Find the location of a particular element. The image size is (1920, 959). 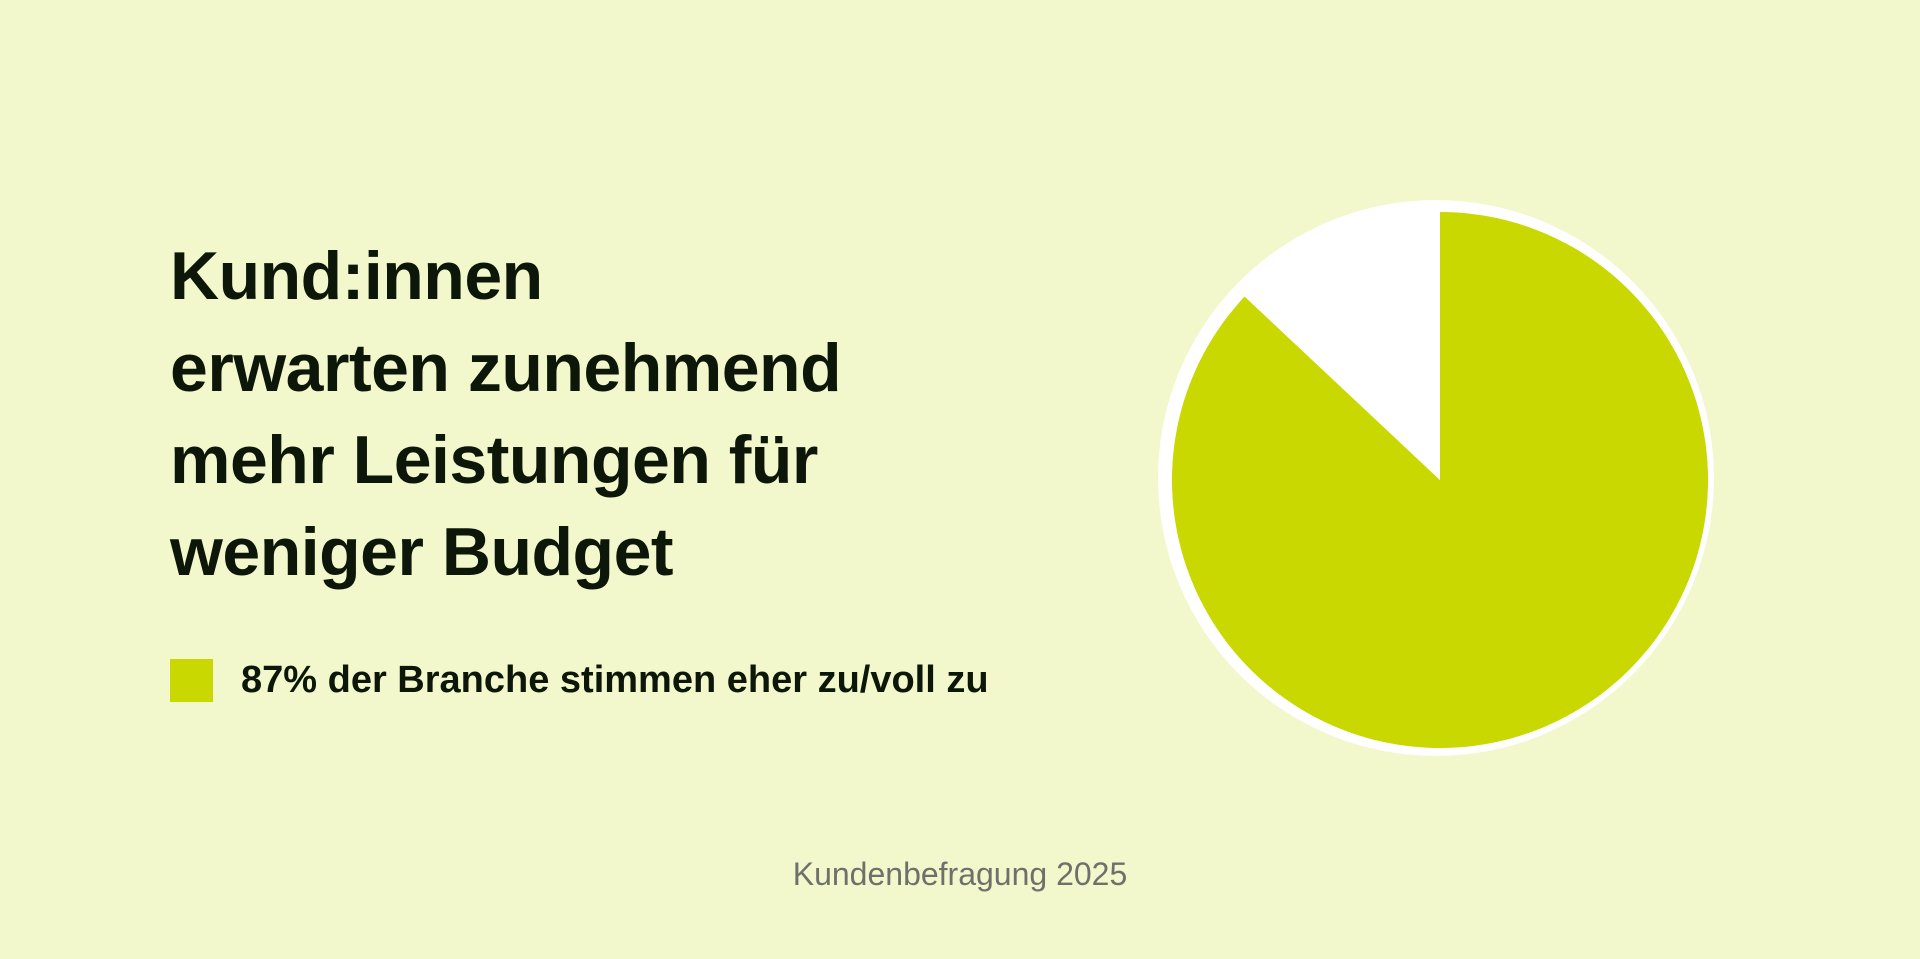

legend-label: 87% der Branche stimmen eher zu/voll zu is located at coordinates (615, 680).